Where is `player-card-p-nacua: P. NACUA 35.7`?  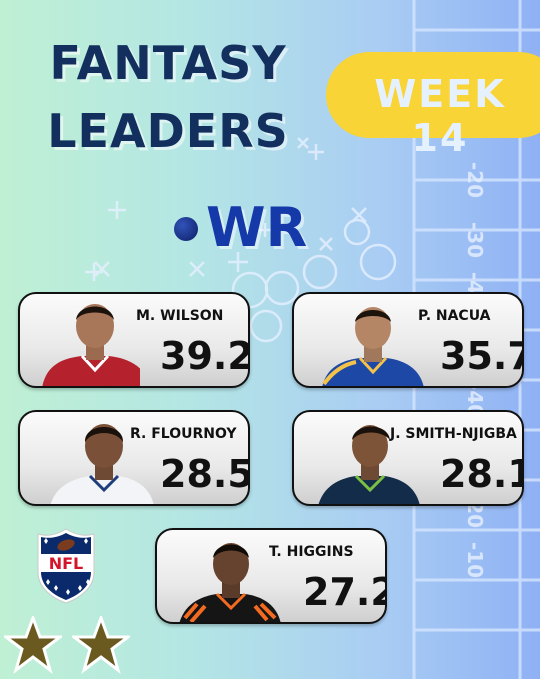
player-card-p-nacua: P. NACUA 35.7 is located at coordinates (408, 340).